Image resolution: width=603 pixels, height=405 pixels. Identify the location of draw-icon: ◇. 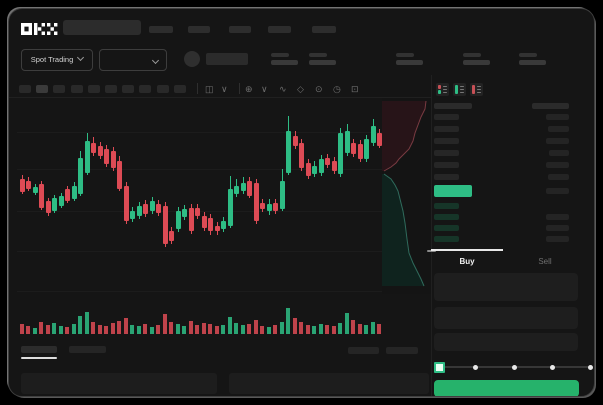
(300, 89).